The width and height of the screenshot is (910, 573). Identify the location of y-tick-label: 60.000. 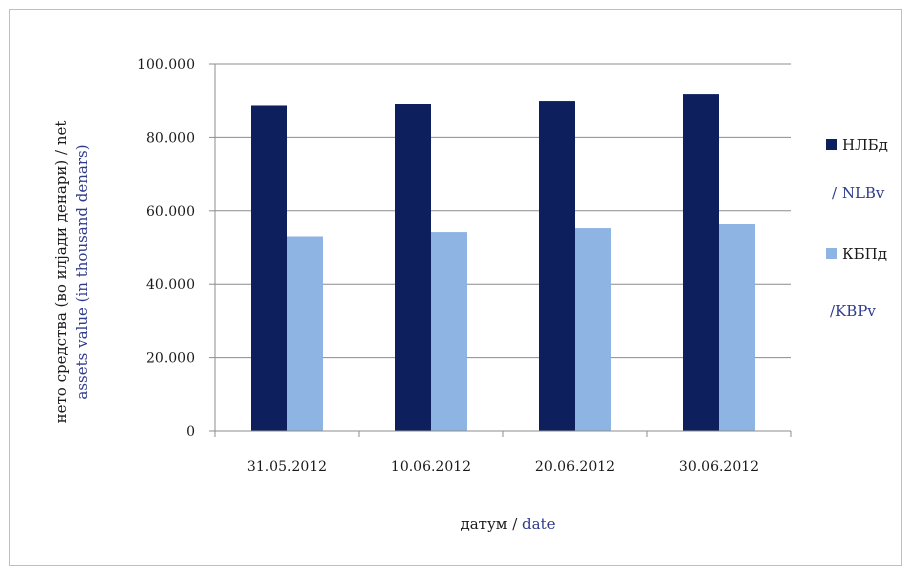
(170, 212).